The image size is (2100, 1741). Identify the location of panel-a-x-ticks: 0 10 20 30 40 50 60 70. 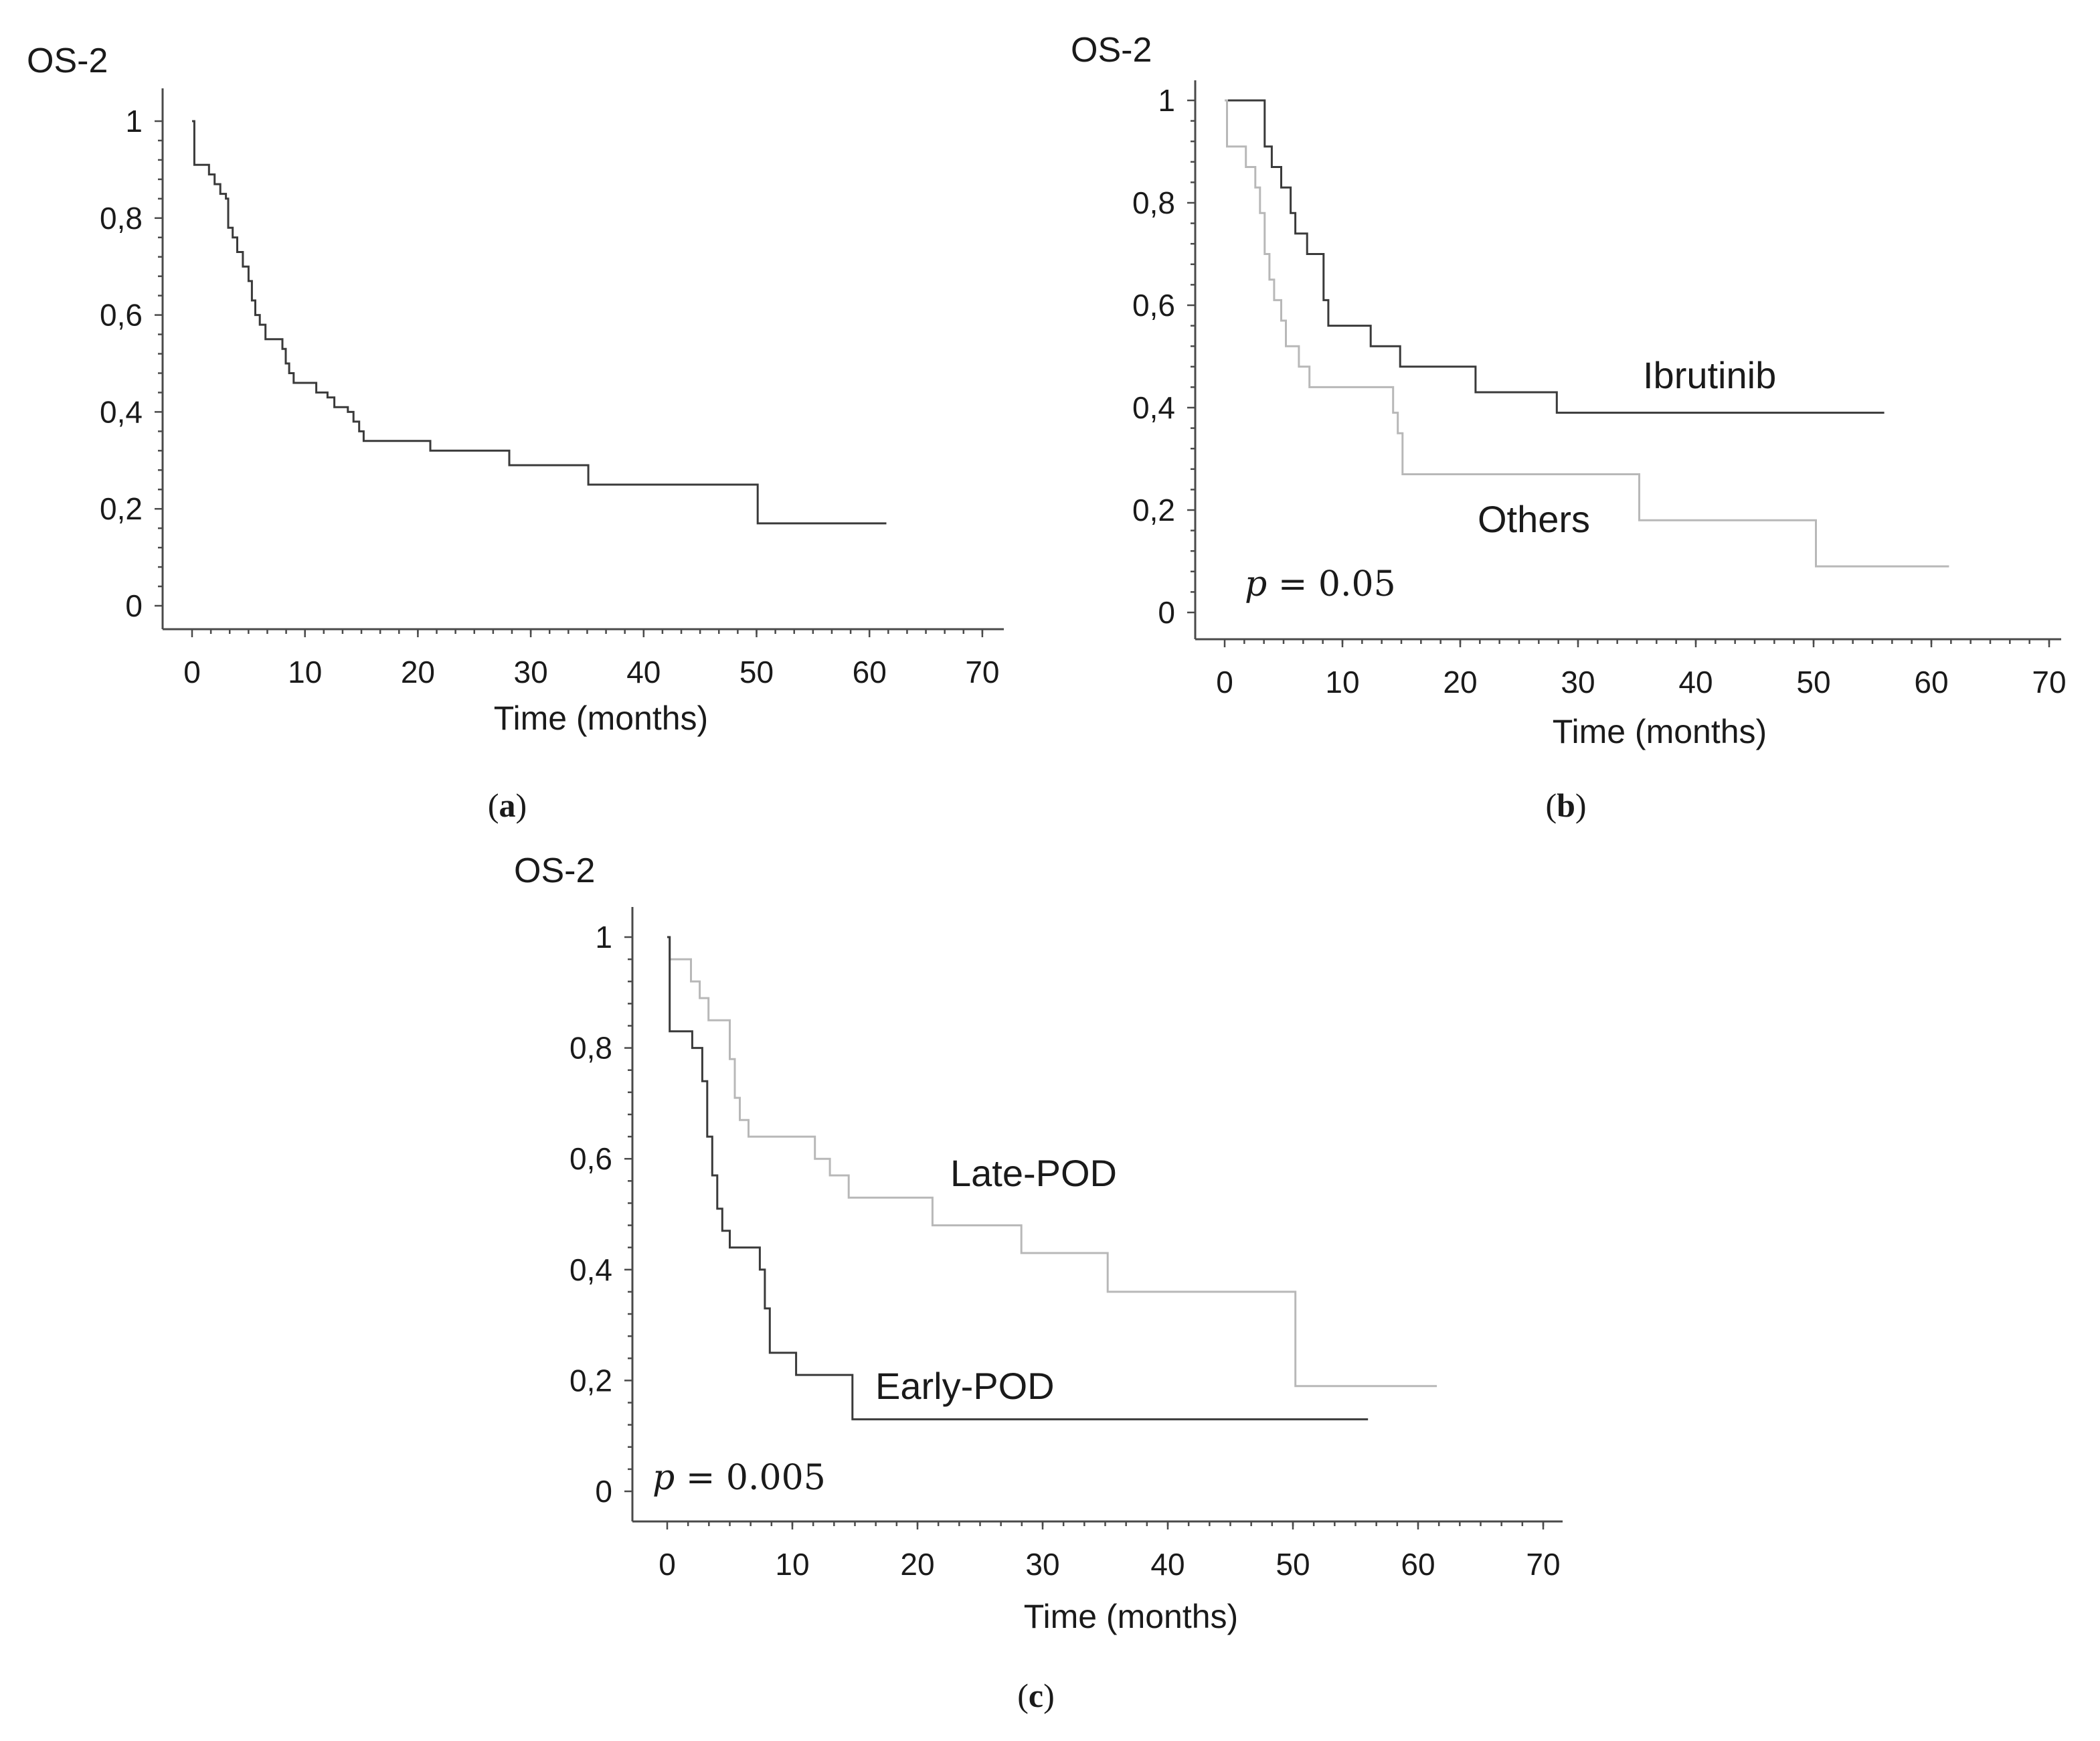
(591, 659).